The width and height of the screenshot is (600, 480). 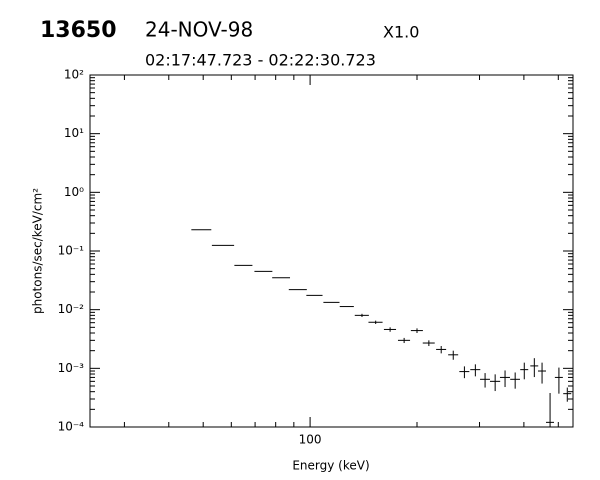 What do you see at coordinates (78, 30) in the screenshot?
I see `event-number: 13650` at bounding box center [78, 30].